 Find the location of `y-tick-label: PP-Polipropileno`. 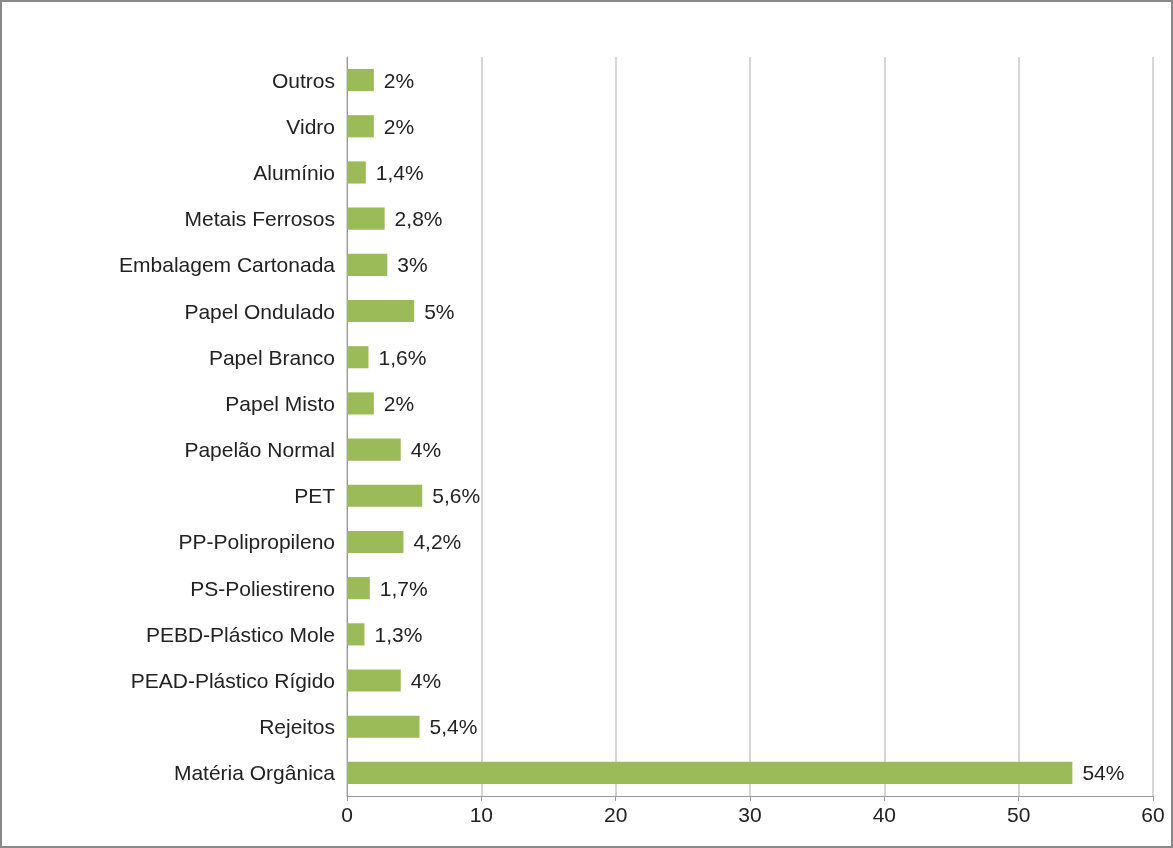

y-tick-label: PP-Polipropileno is located at coordinates (256, 542).